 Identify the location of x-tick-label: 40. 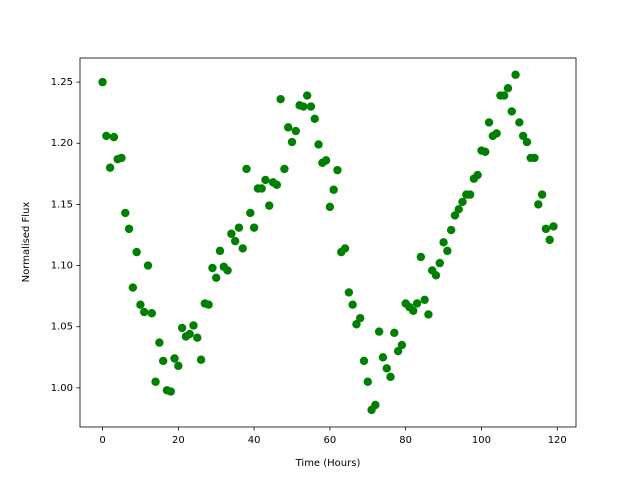
(254, 440).